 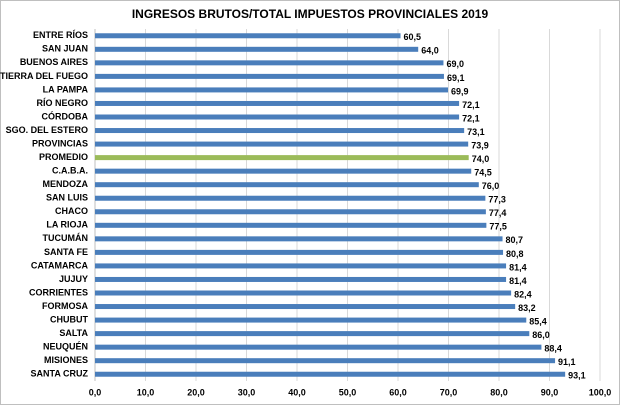 What do you see at coordinates (66, 252) in the screenshot?
I see `y-tick-label: SANTA FE` at bounding box center [66, 252].